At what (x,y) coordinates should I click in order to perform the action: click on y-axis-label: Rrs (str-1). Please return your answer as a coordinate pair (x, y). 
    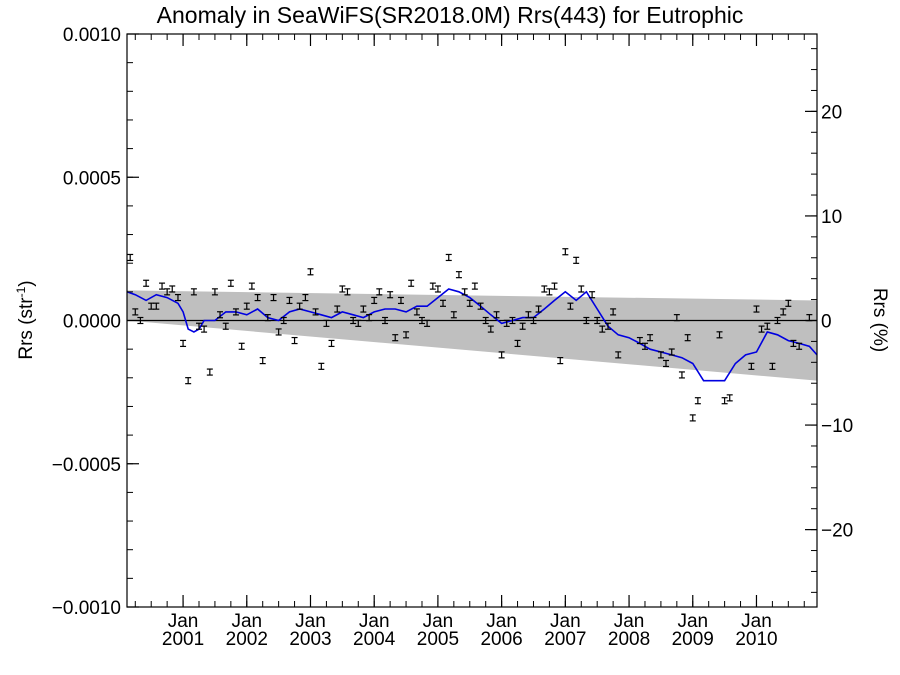
    Looking at the image, I should click on (25, 319).